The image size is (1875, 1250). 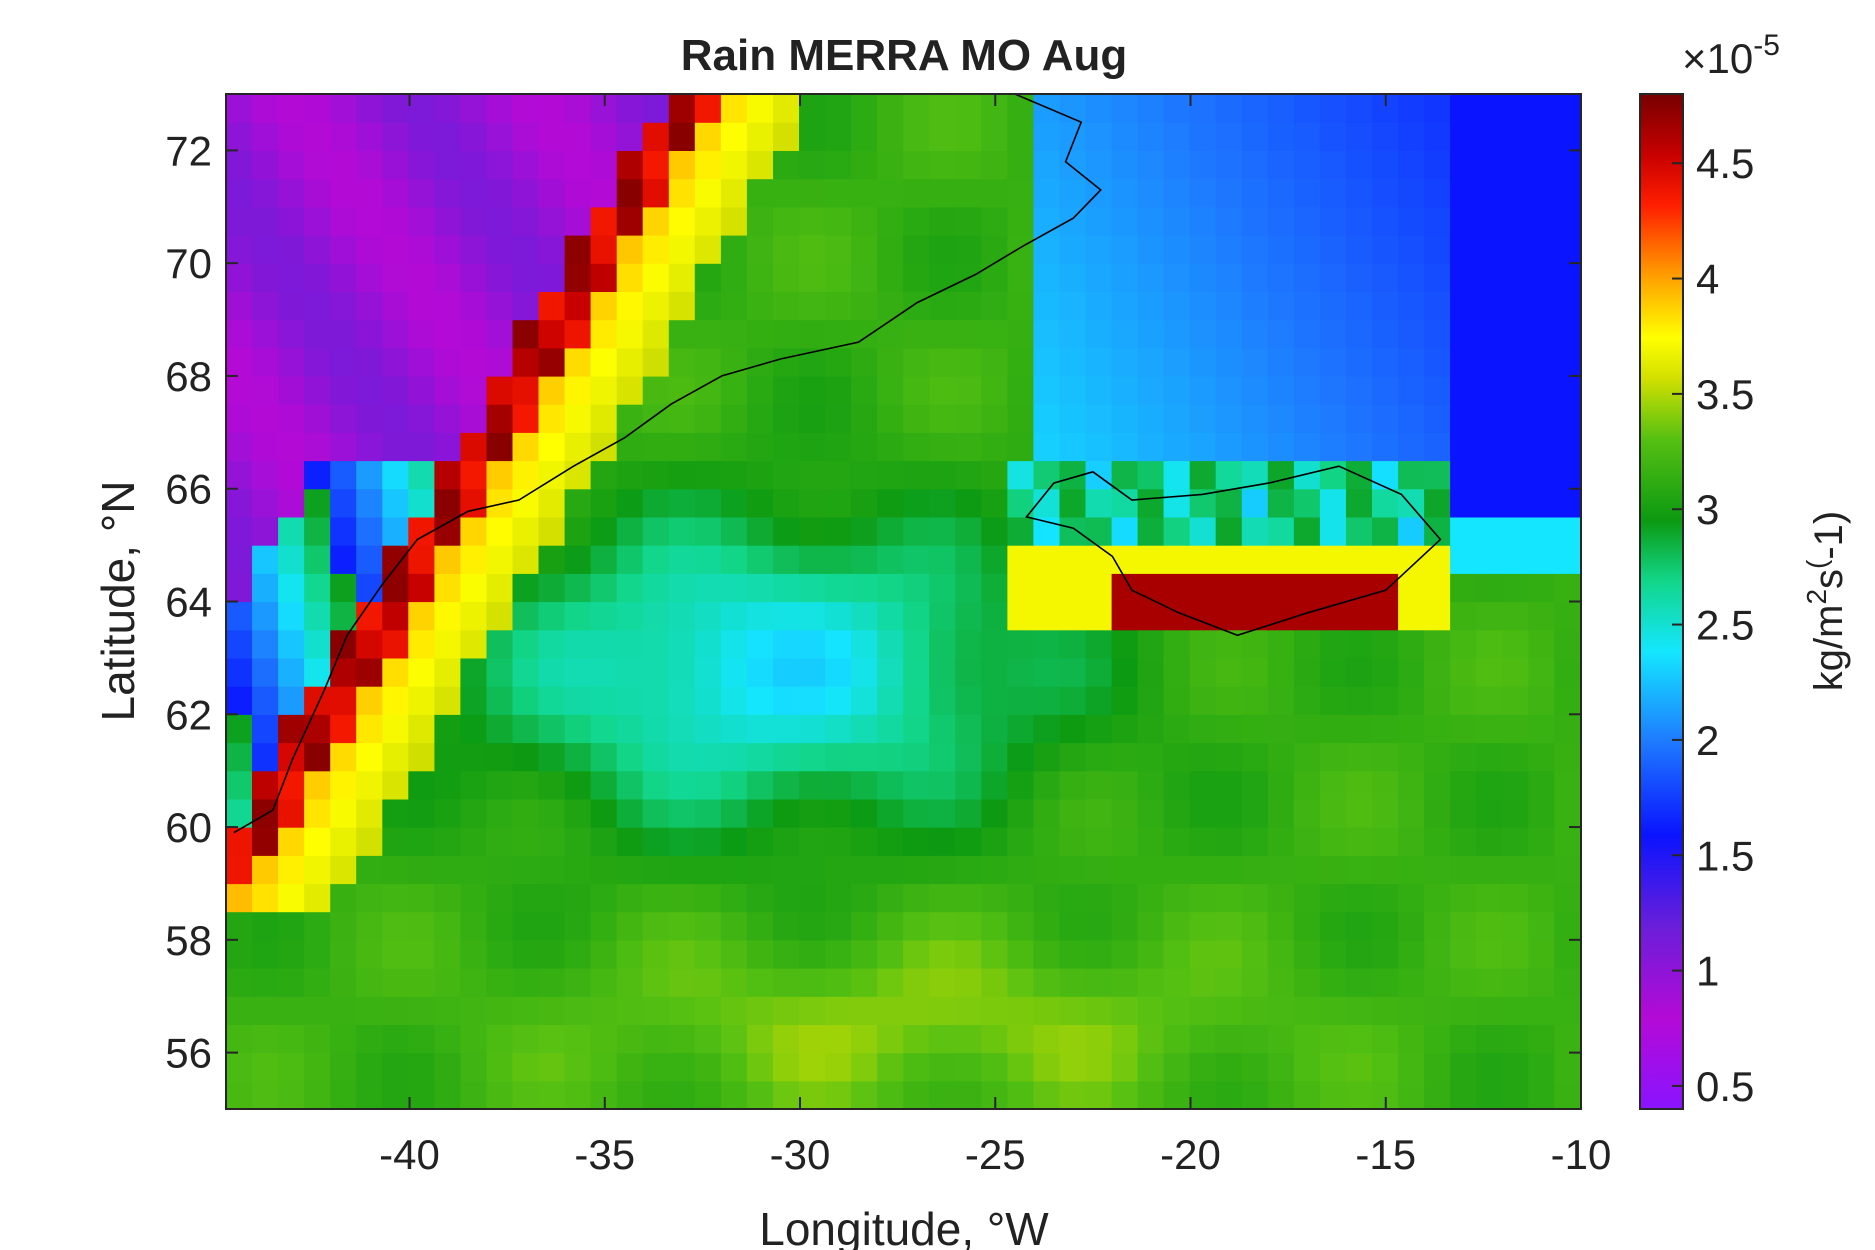 I want to click on y-tick-label: 68, so click(x=188, y=376).